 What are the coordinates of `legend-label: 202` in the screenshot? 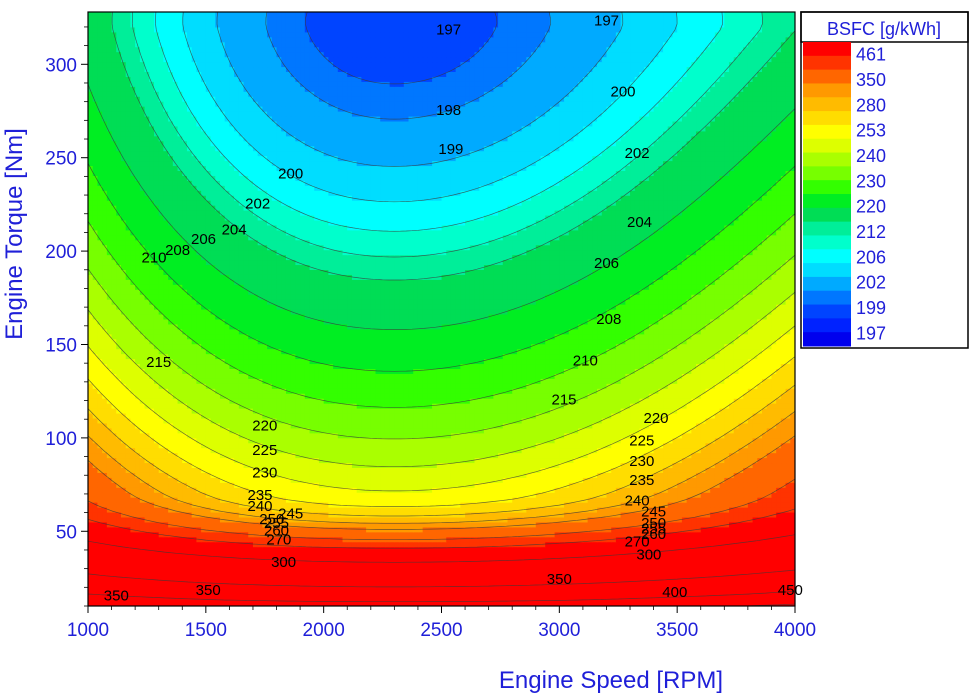 It's located at (871, 283).